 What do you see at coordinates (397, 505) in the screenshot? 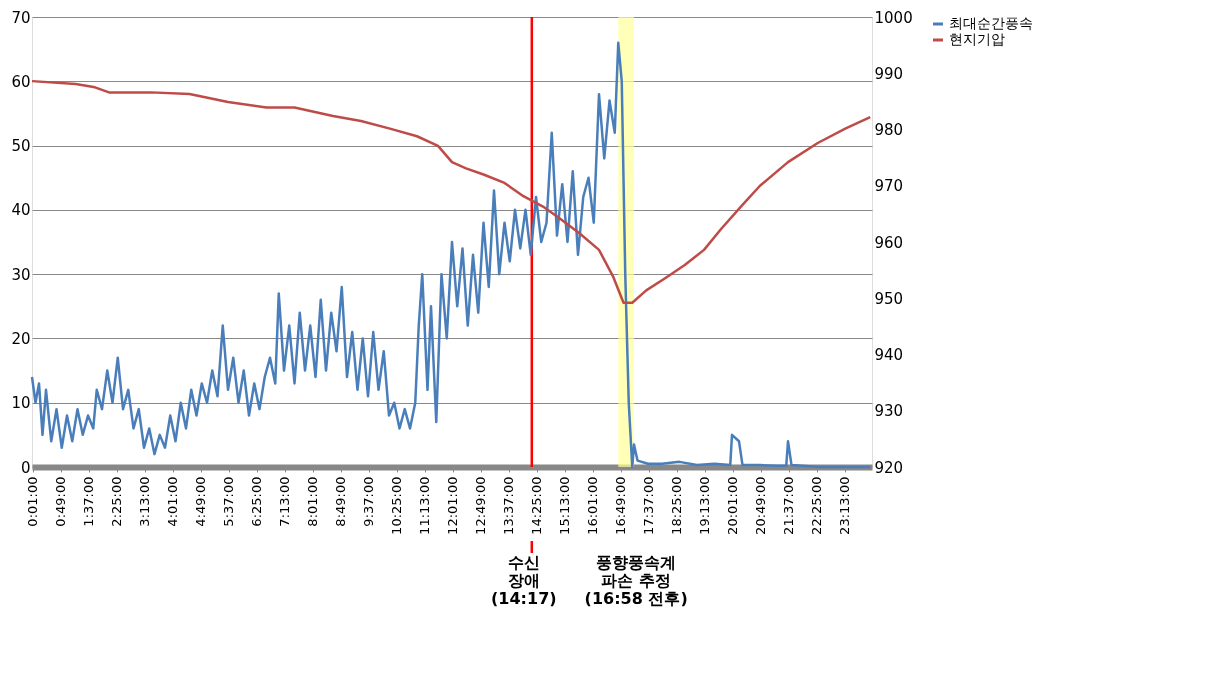
I see `x-tick-label: 10:25:00` at bounding box center [397, 505].